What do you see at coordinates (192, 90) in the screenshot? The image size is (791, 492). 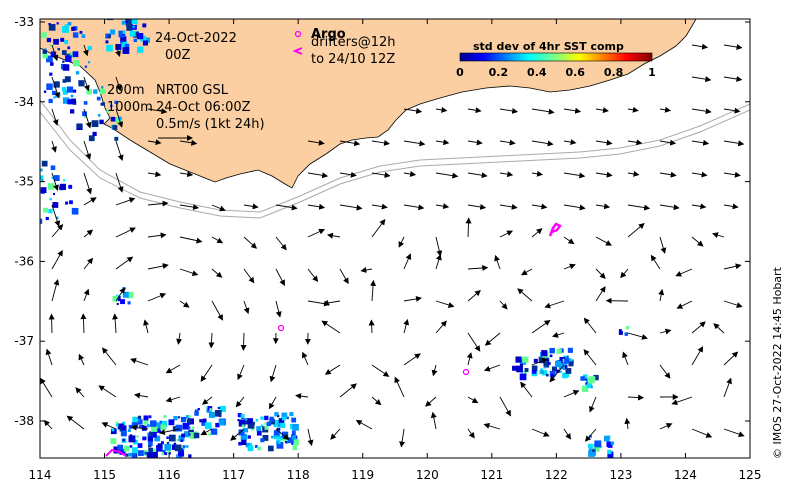 I see `model-label: NRT00 GSL` at bounding box center [192, 90].